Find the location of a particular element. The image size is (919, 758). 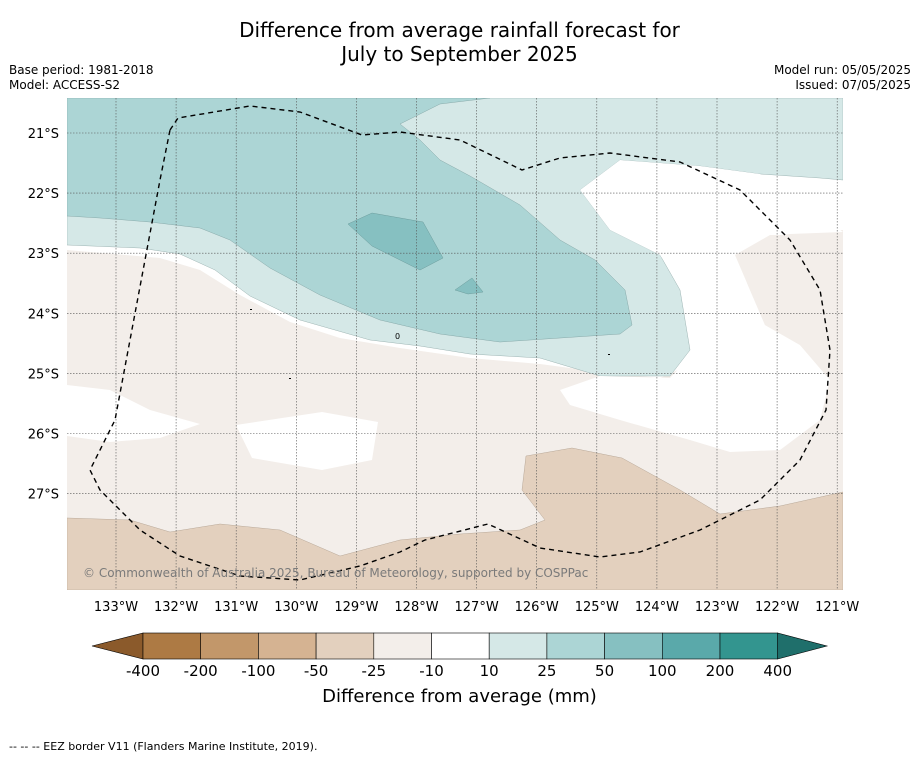

contour-neutral-east is located at coordinates (701, 306).